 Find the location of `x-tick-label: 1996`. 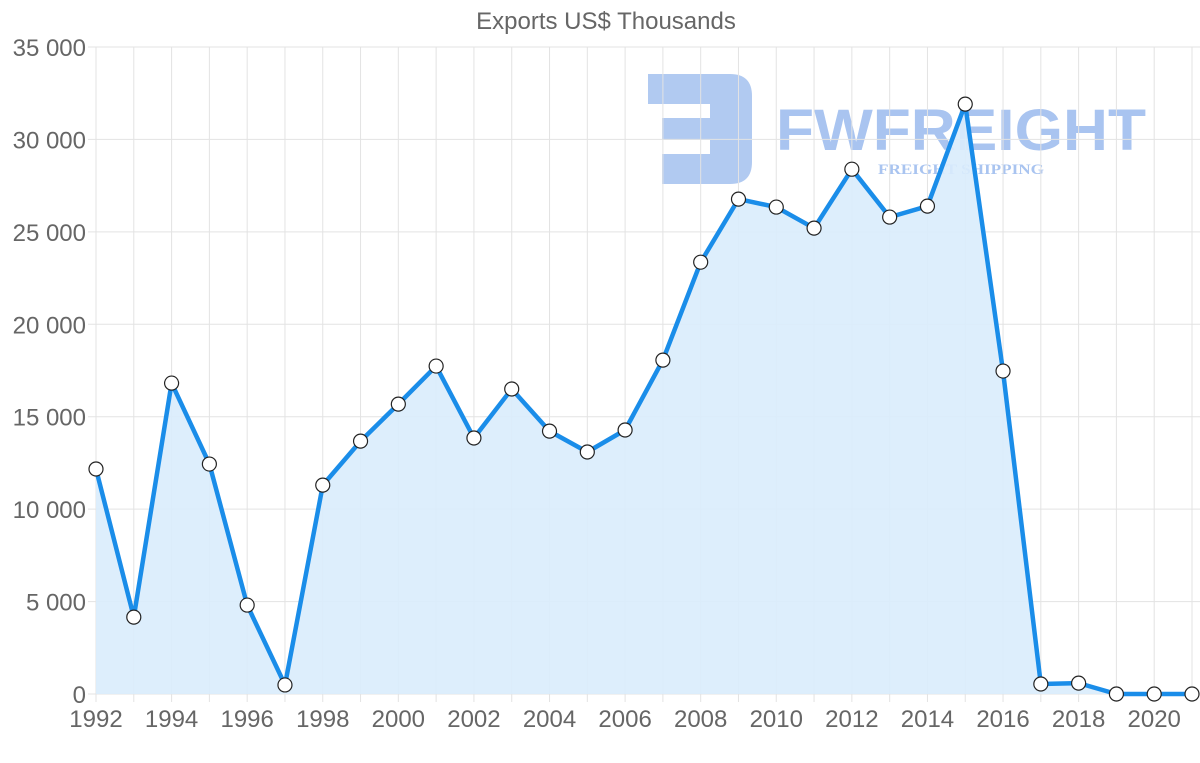

x-tick-label: 1996 is located at coordinates (246, 719).